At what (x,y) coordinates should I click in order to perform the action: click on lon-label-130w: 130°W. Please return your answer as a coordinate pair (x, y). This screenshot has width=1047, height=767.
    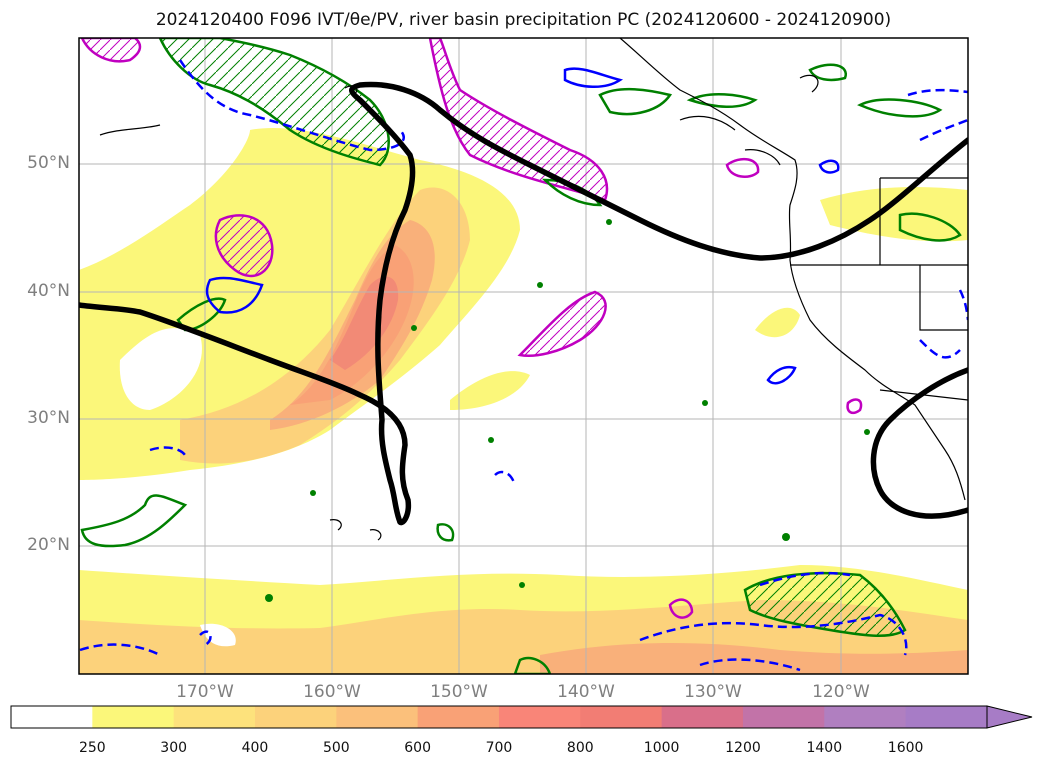
    Looking at the image, I should click on (713, 692).